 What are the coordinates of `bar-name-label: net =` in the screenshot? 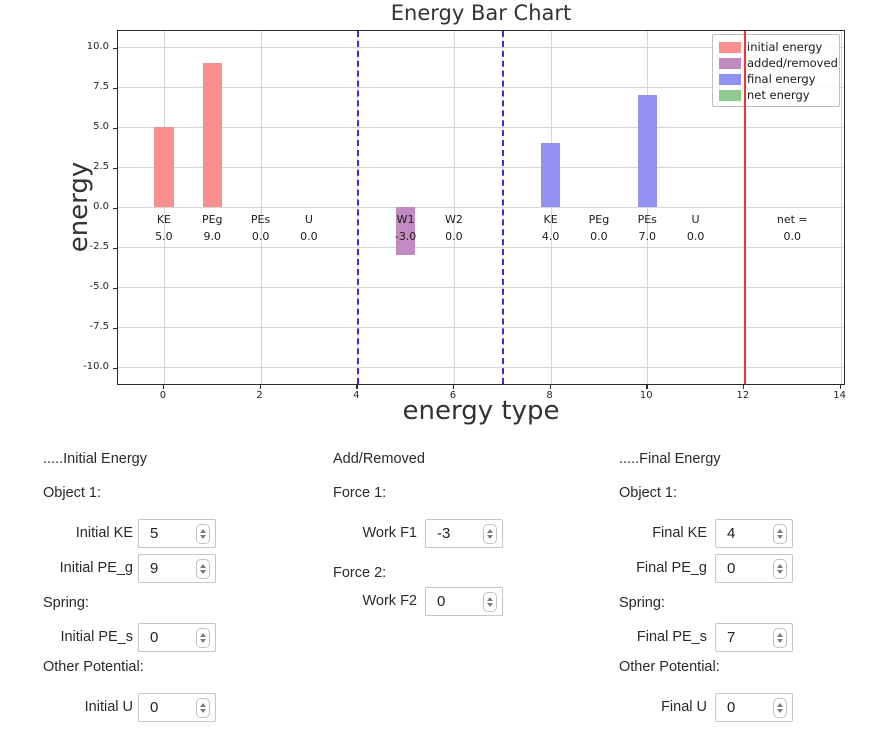 It's located at (792, 219).